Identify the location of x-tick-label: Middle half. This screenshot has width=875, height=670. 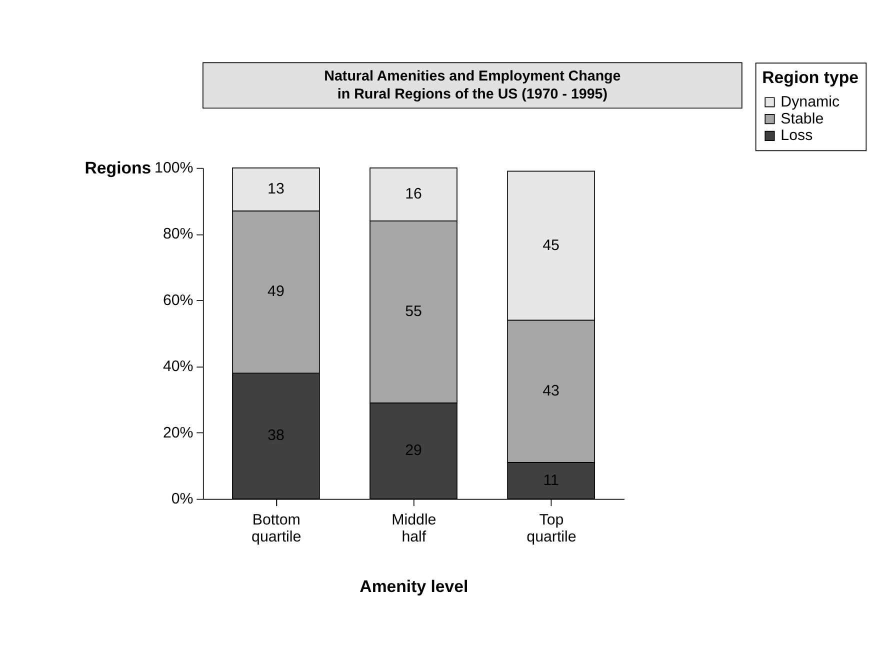
(414, 529).